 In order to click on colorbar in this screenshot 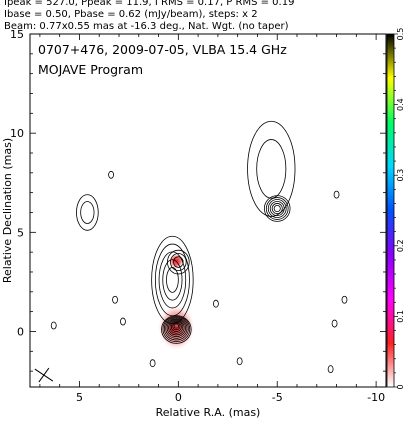, I will do `click(390, 210)`.